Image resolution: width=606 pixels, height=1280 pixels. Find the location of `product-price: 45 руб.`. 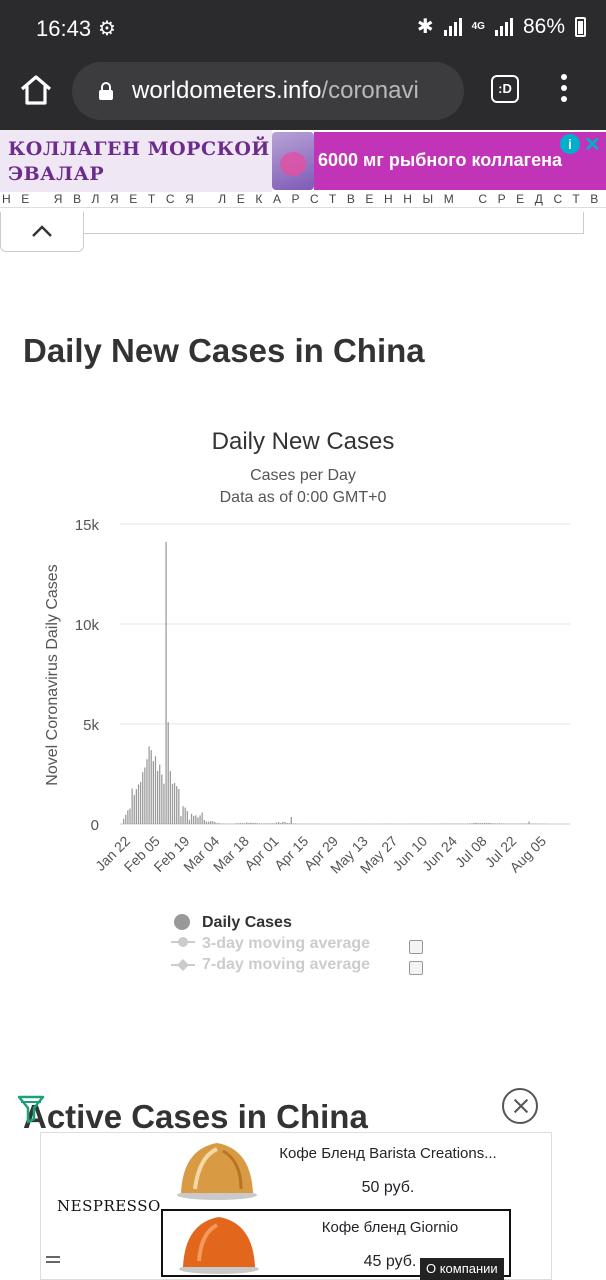

product-price: 45 руб. is located at coordinates (390, 1261).